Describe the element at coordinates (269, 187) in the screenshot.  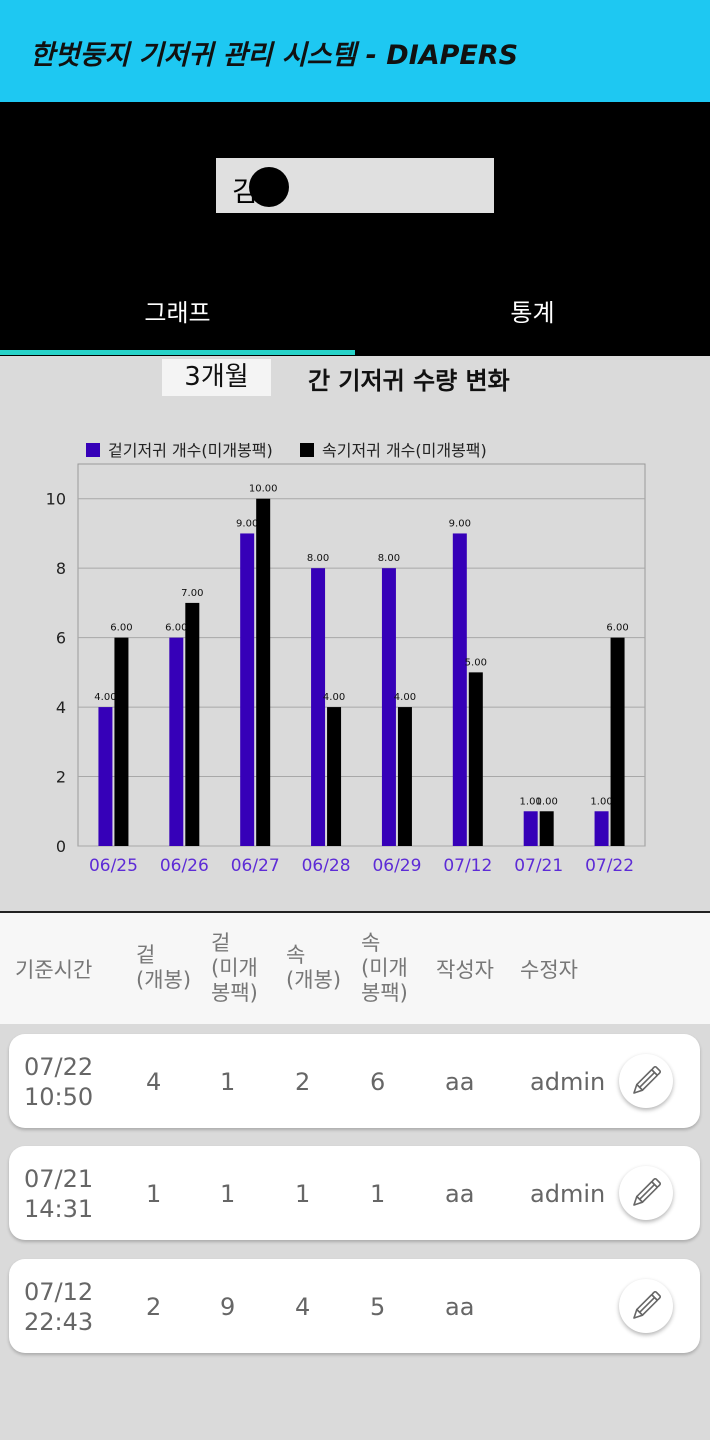
I see `redaction-mark` at that location.